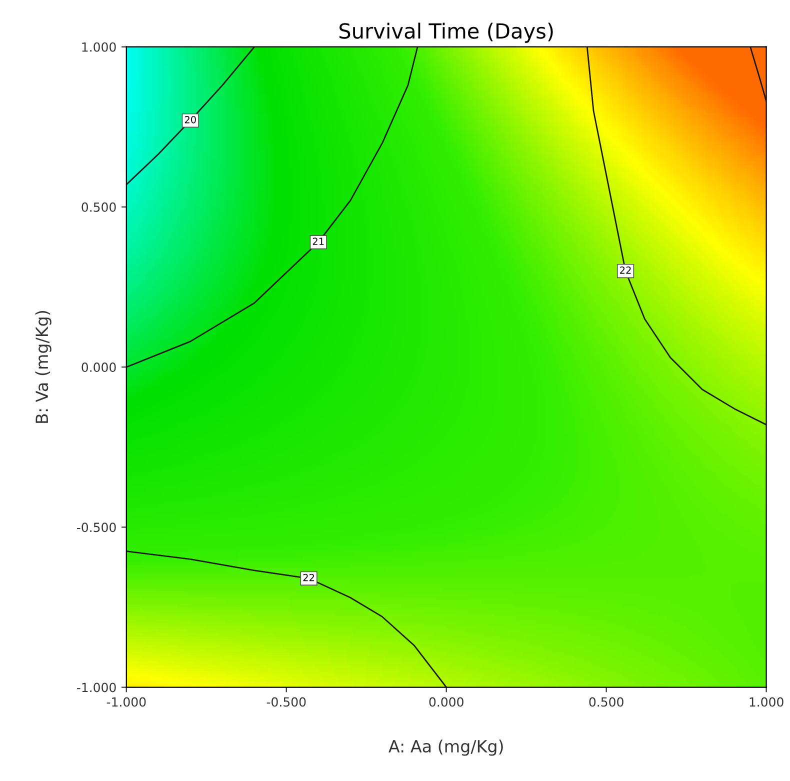 Image resolution: width=790 pixels, height=781 pixels. I want to click on y-tick-label: 0.000, so click(99, 367).